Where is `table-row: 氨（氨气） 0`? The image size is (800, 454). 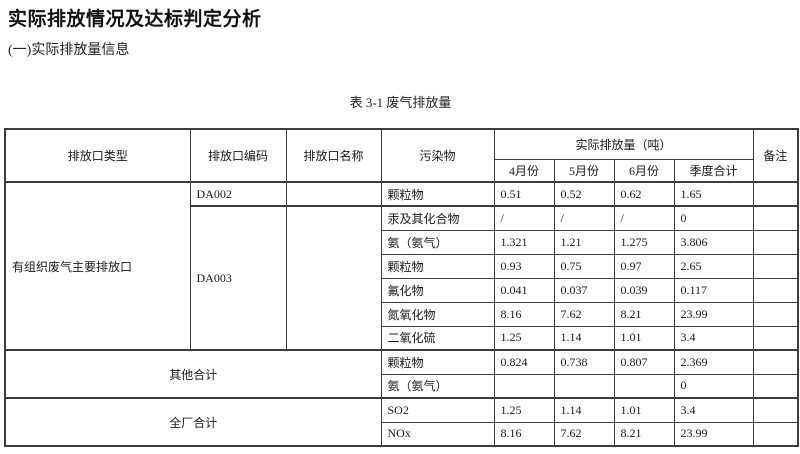 table-row: 氨（氨气） 0 is located at coordinates (402, 386).